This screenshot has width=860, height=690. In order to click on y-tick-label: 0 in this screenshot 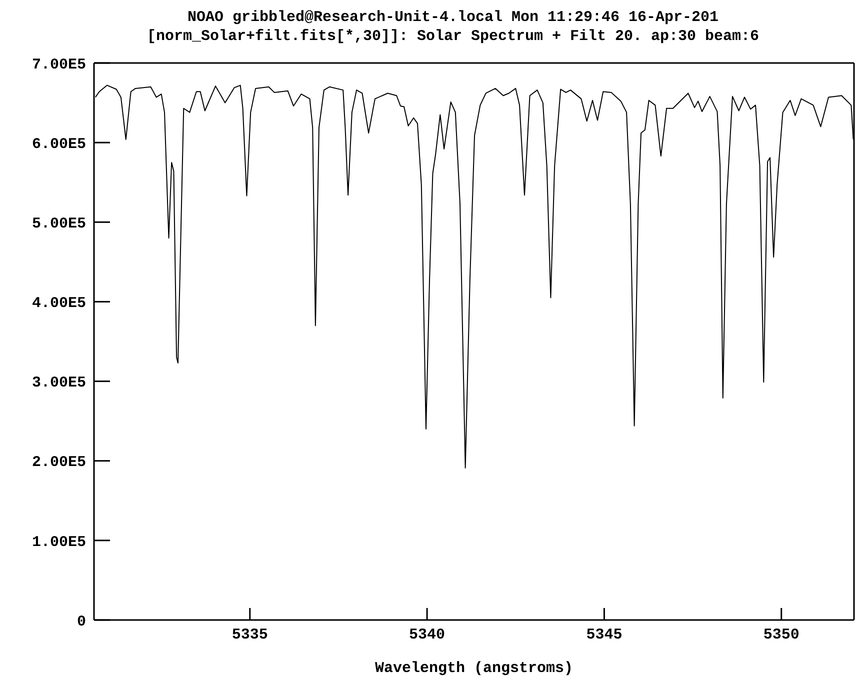, I will do `click(81, 621)`.